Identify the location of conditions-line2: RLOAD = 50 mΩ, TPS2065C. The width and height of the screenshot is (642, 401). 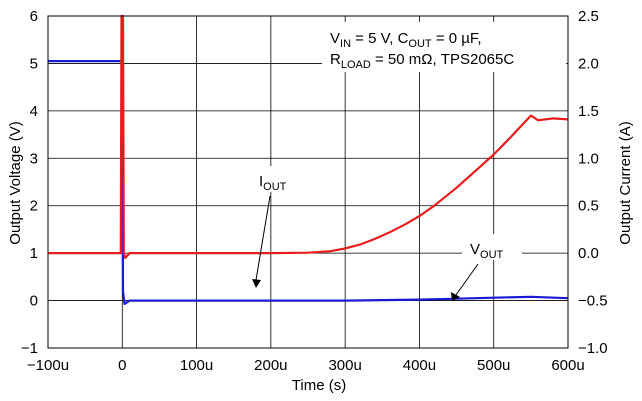
(422, 61).